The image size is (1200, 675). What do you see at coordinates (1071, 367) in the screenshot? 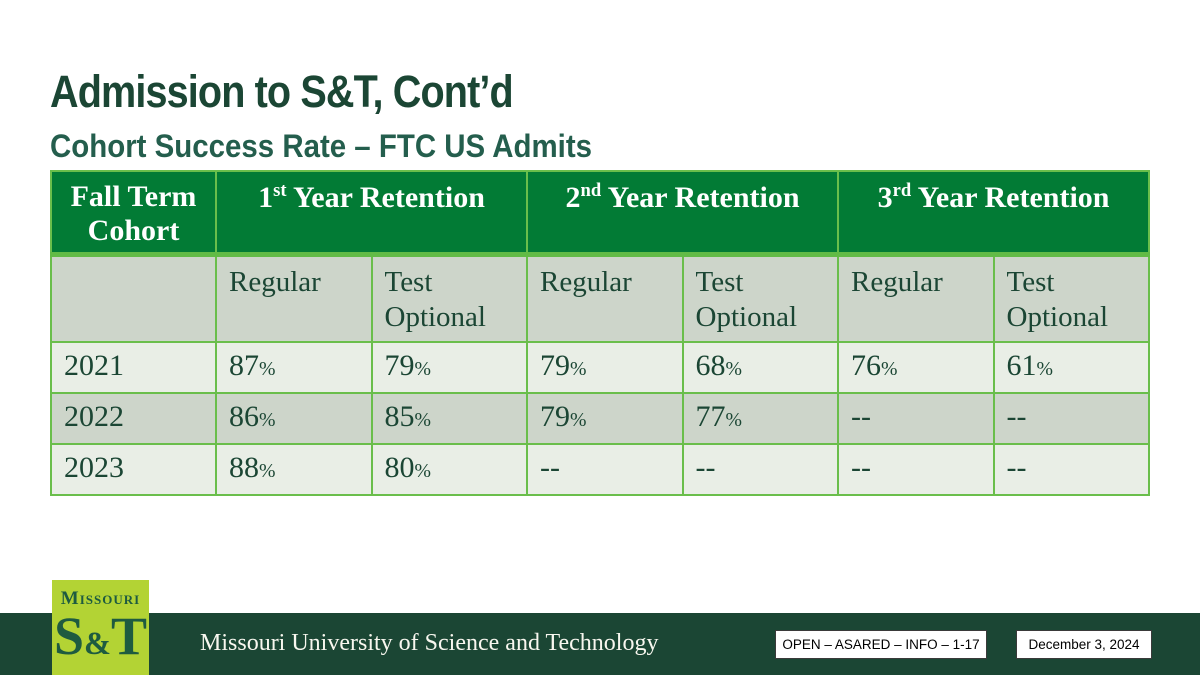
I see `value-cell: 61%` at bounding box center [1071, 367].